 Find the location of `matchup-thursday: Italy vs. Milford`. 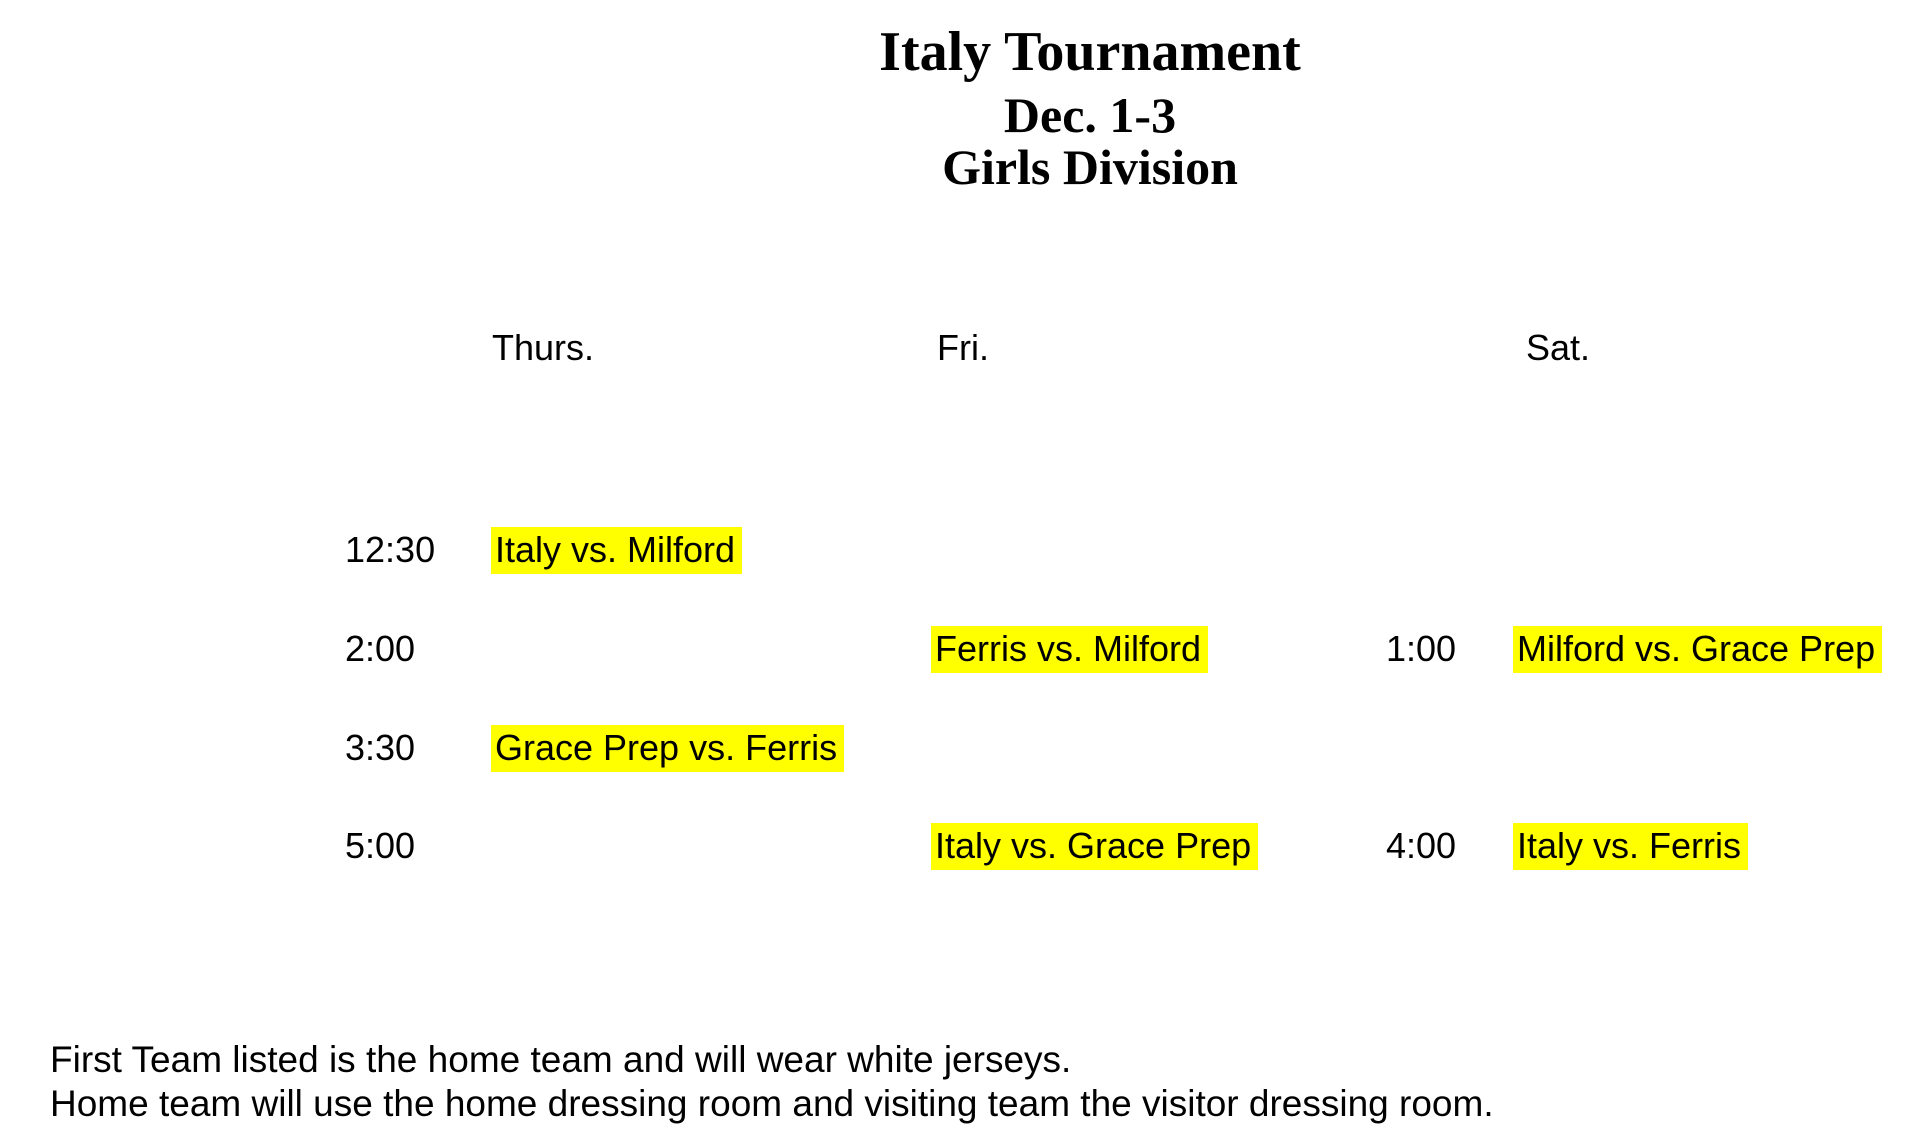

matchup-thursday: Italy vs. Milford is located at coordinates (617, 550).